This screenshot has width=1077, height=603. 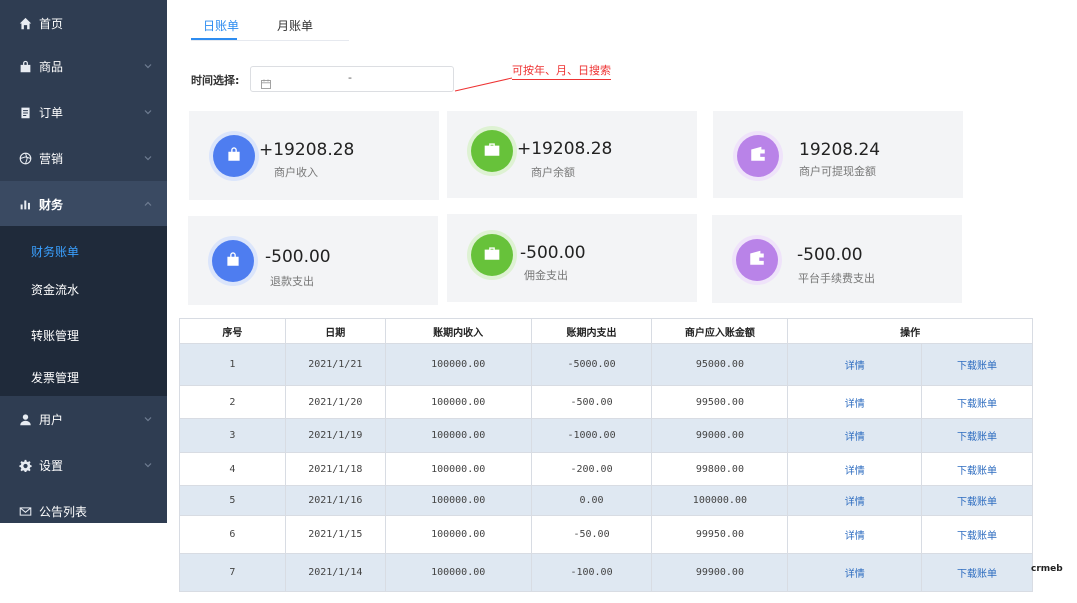 I want to click on sidebar-item-label: 用户, so click(x=51, y=419).